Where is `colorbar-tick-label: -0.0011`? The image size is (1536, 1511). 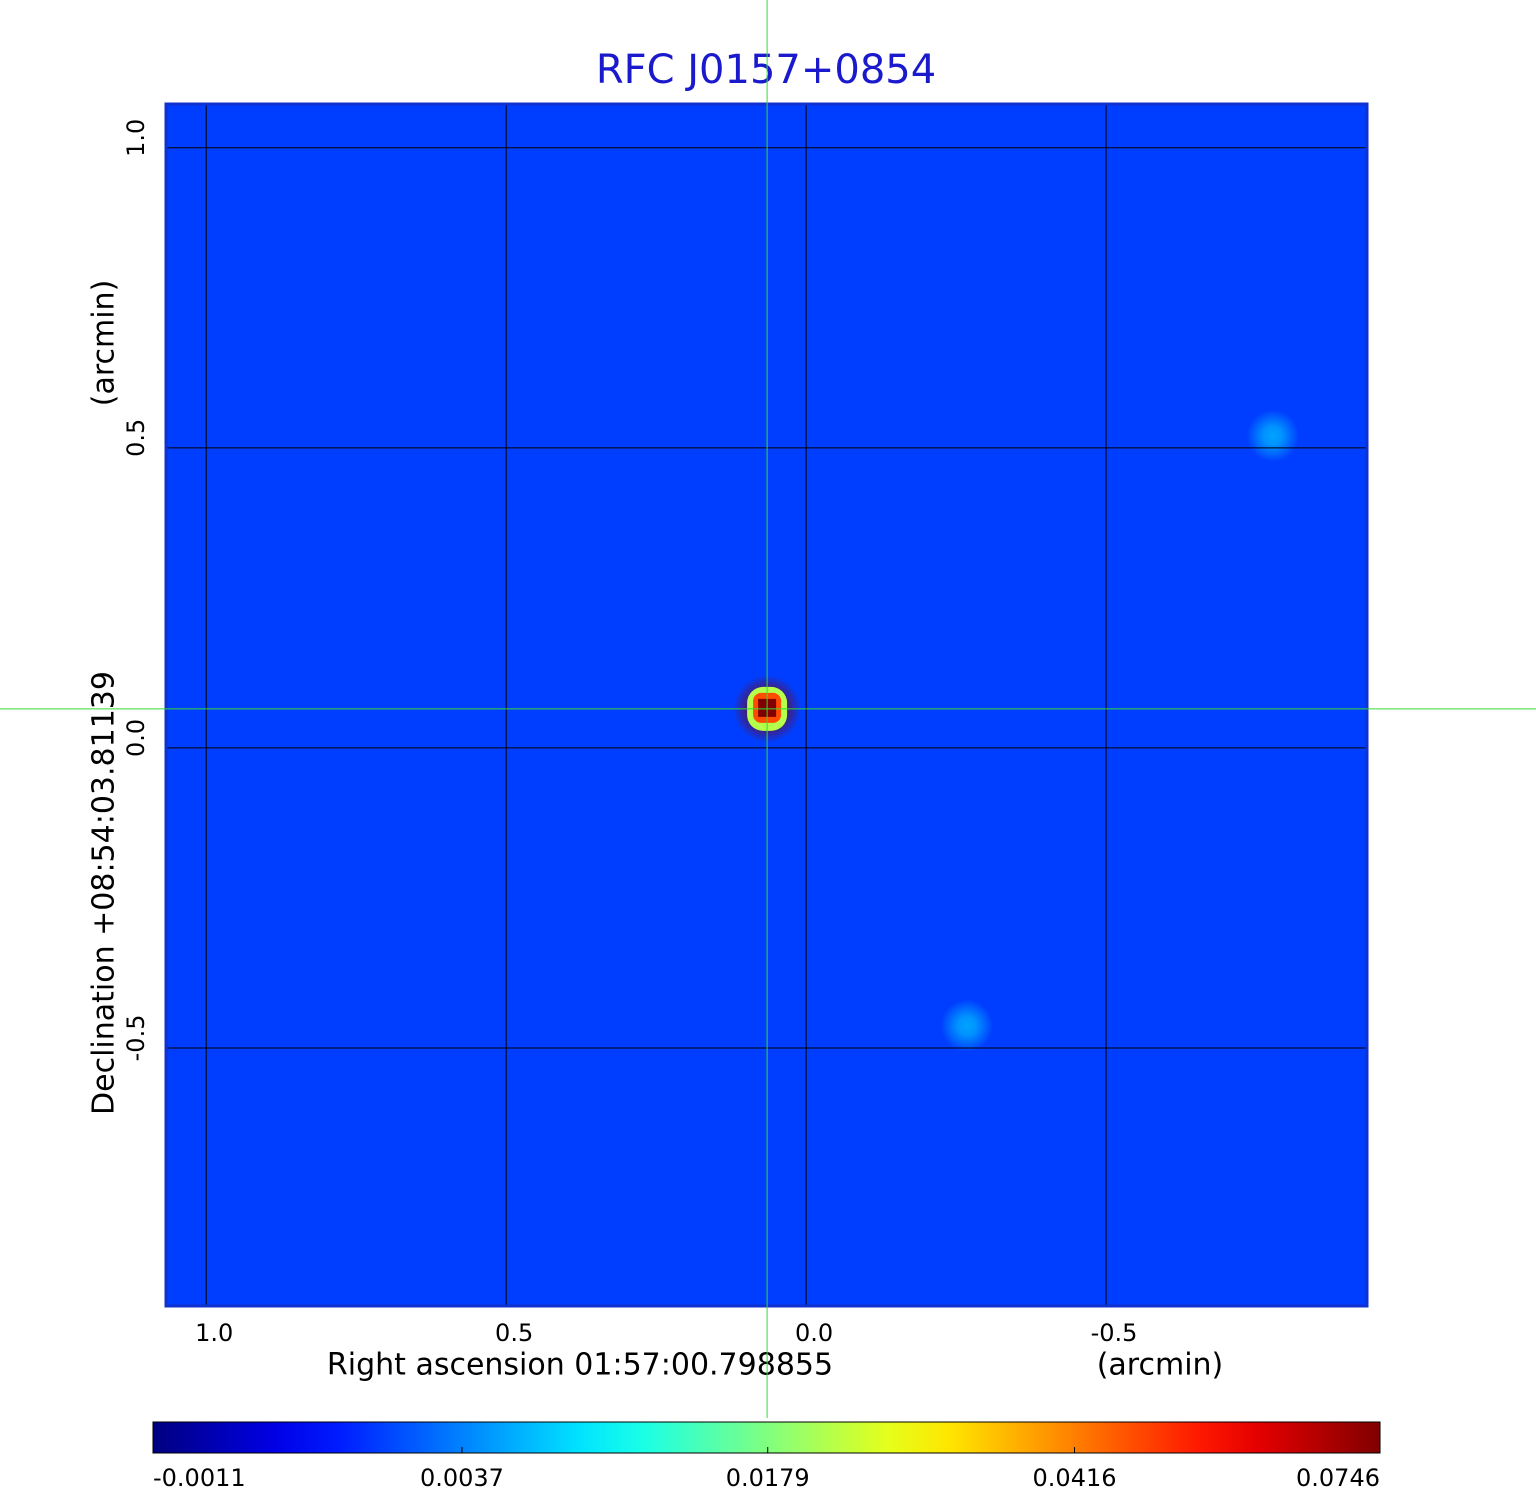 colorbar-tick-label: -0.0011 is located at coordinates (199, 1478).